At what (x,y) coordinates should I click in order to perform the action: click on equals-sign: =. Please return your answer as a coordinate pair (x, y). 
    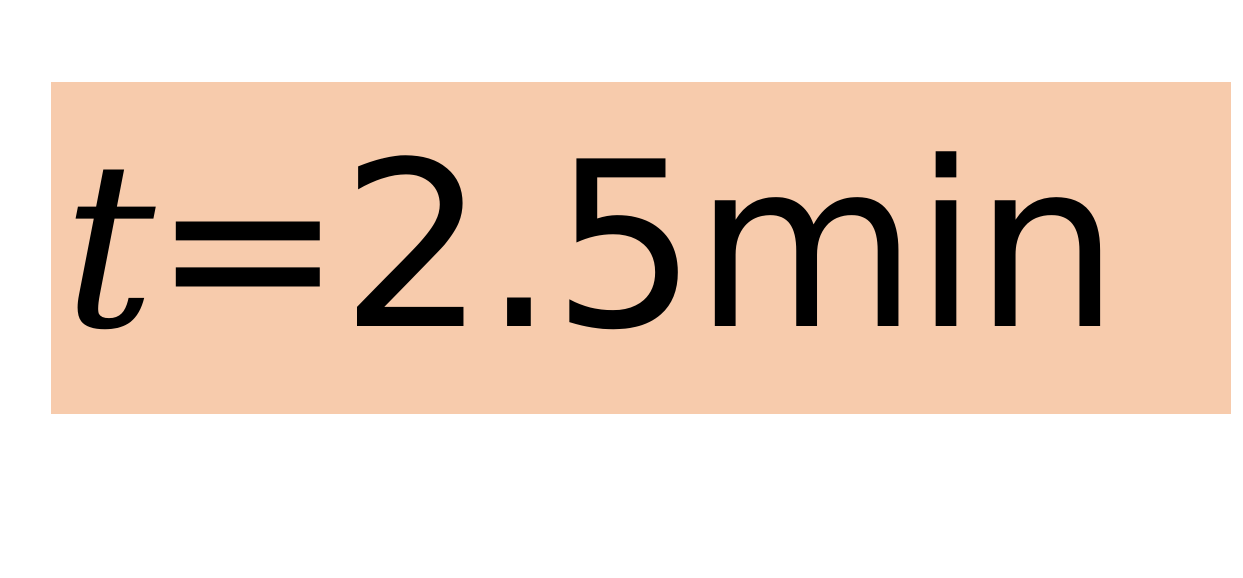
    Looking at the image, I should click on (247, 247).